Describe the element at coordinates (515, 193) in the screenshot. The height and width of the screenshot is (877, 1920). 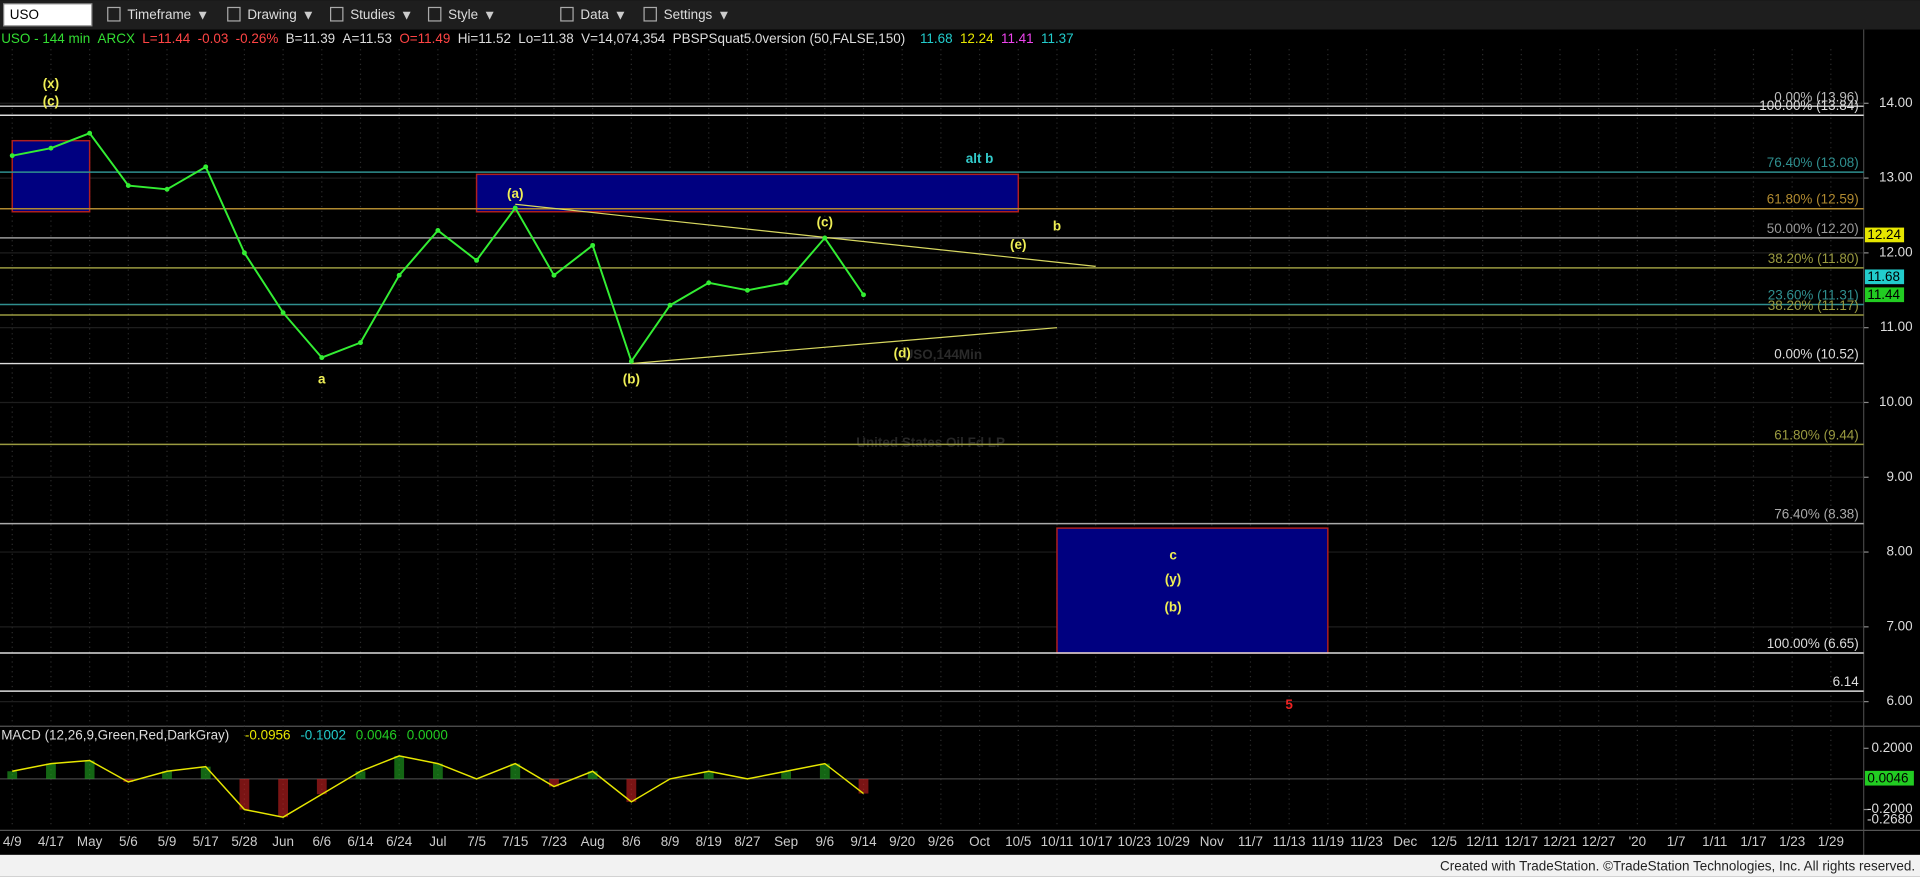
I see `wave-label: (a)` at that location.